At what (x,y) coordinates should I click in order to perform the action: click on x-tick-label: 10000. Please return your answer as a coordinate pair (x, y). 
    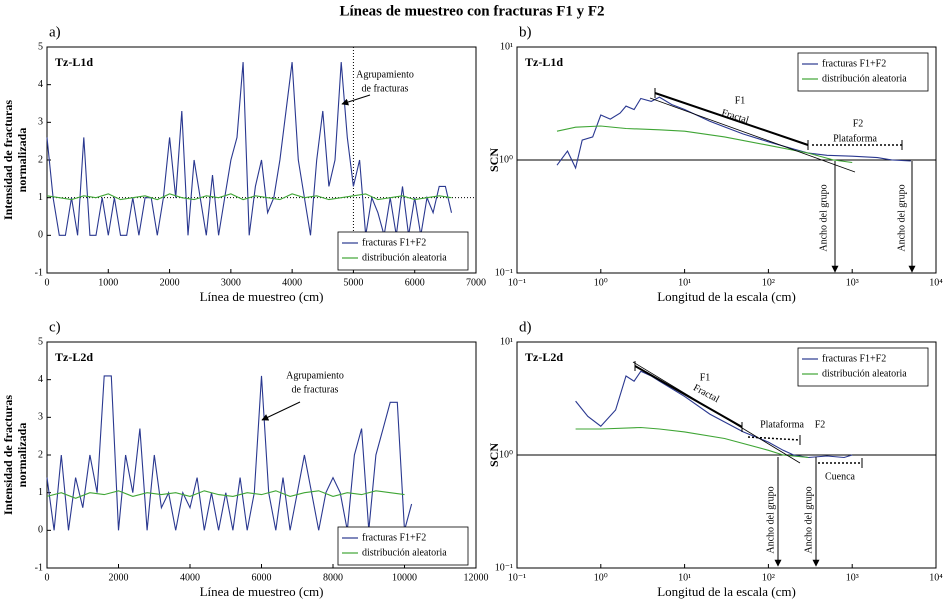
    Looking at the image, I should click on (404, 577).